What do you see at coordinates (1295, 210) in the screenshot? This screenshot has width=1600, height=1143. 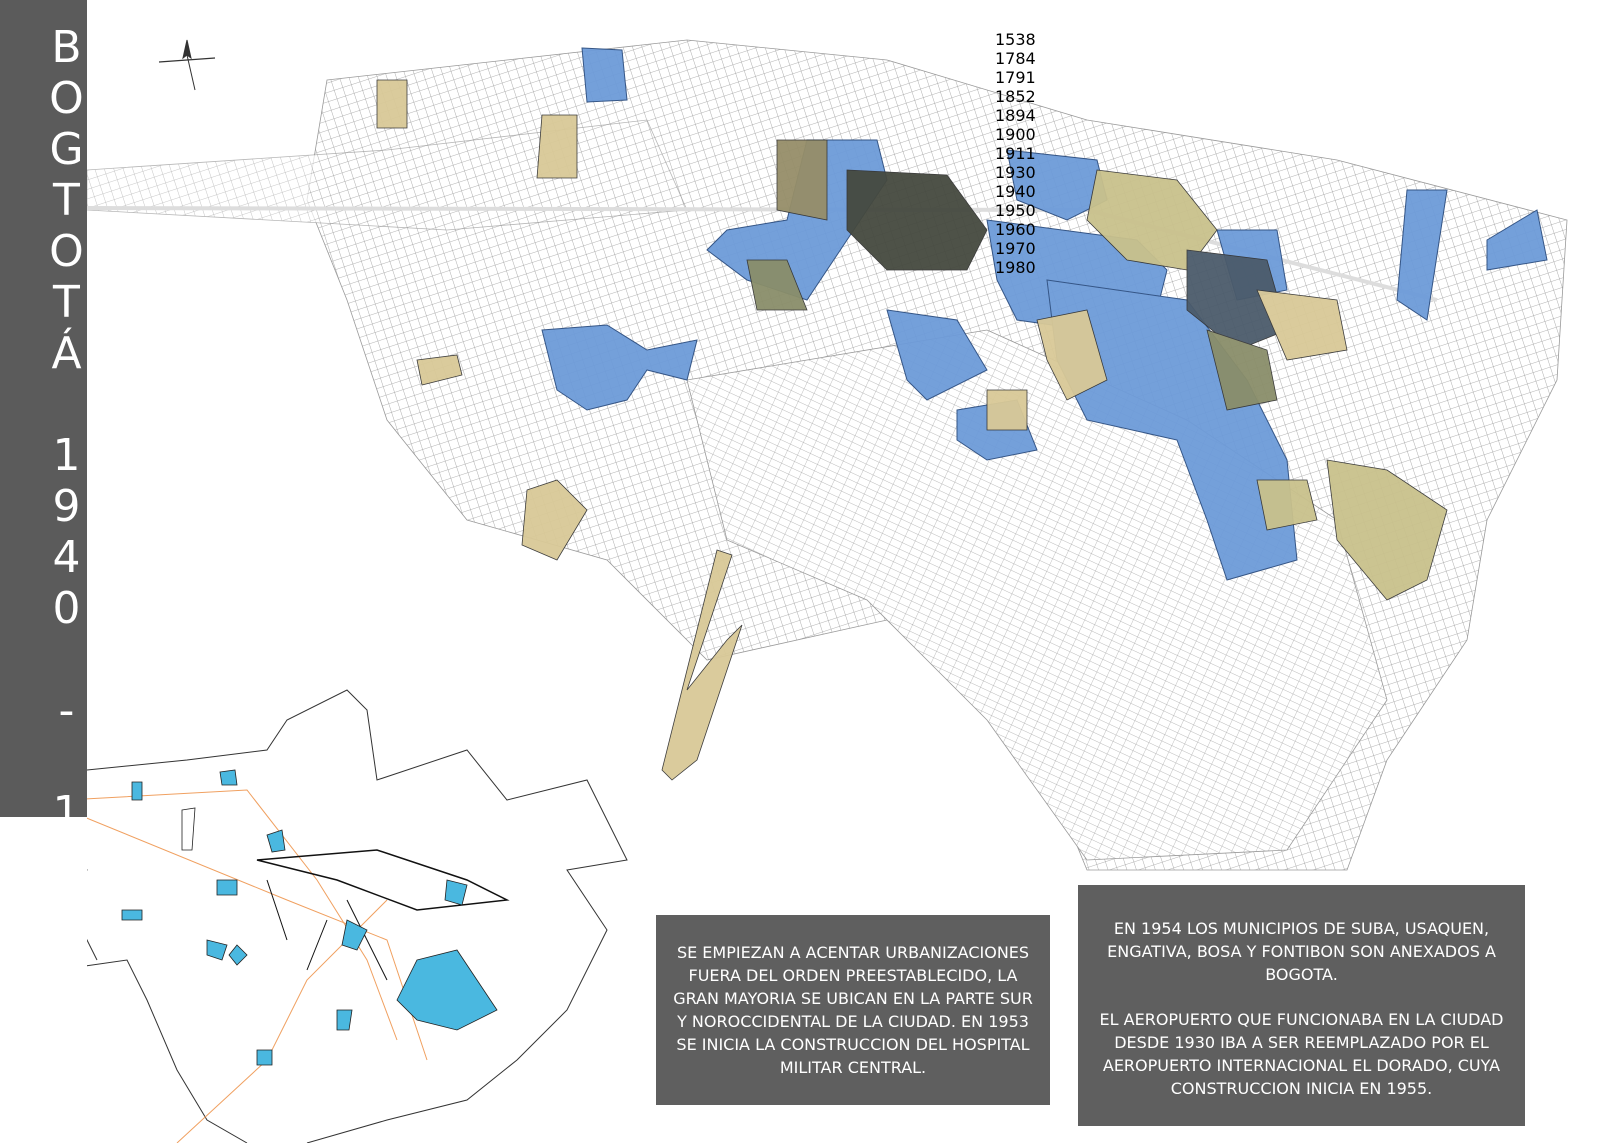 I see `legend-item: 1950` at bounding box center [1295, 210].